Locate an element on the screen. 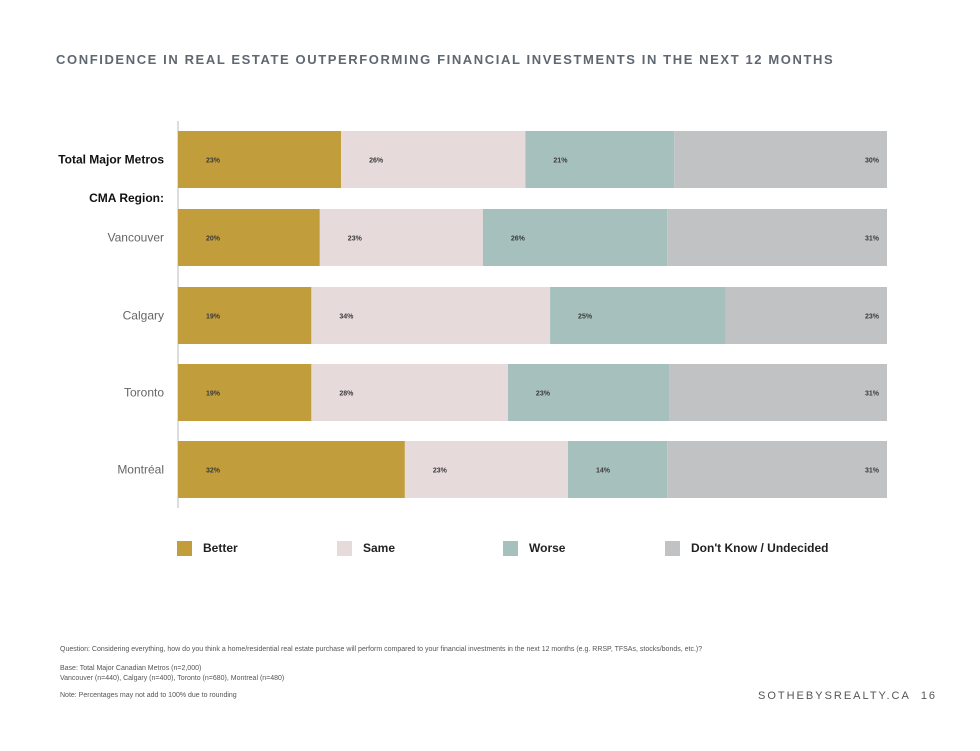  legend-label: Better is located at coordinates (220, 548).